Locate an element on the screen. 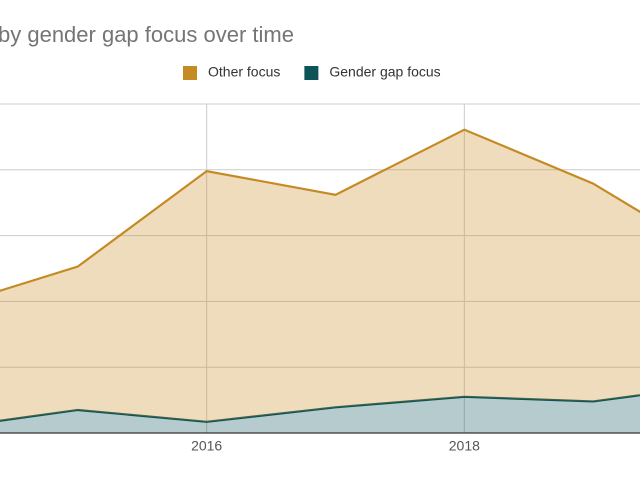  axis: 01234520162018 is located at coordinates (320, 443).